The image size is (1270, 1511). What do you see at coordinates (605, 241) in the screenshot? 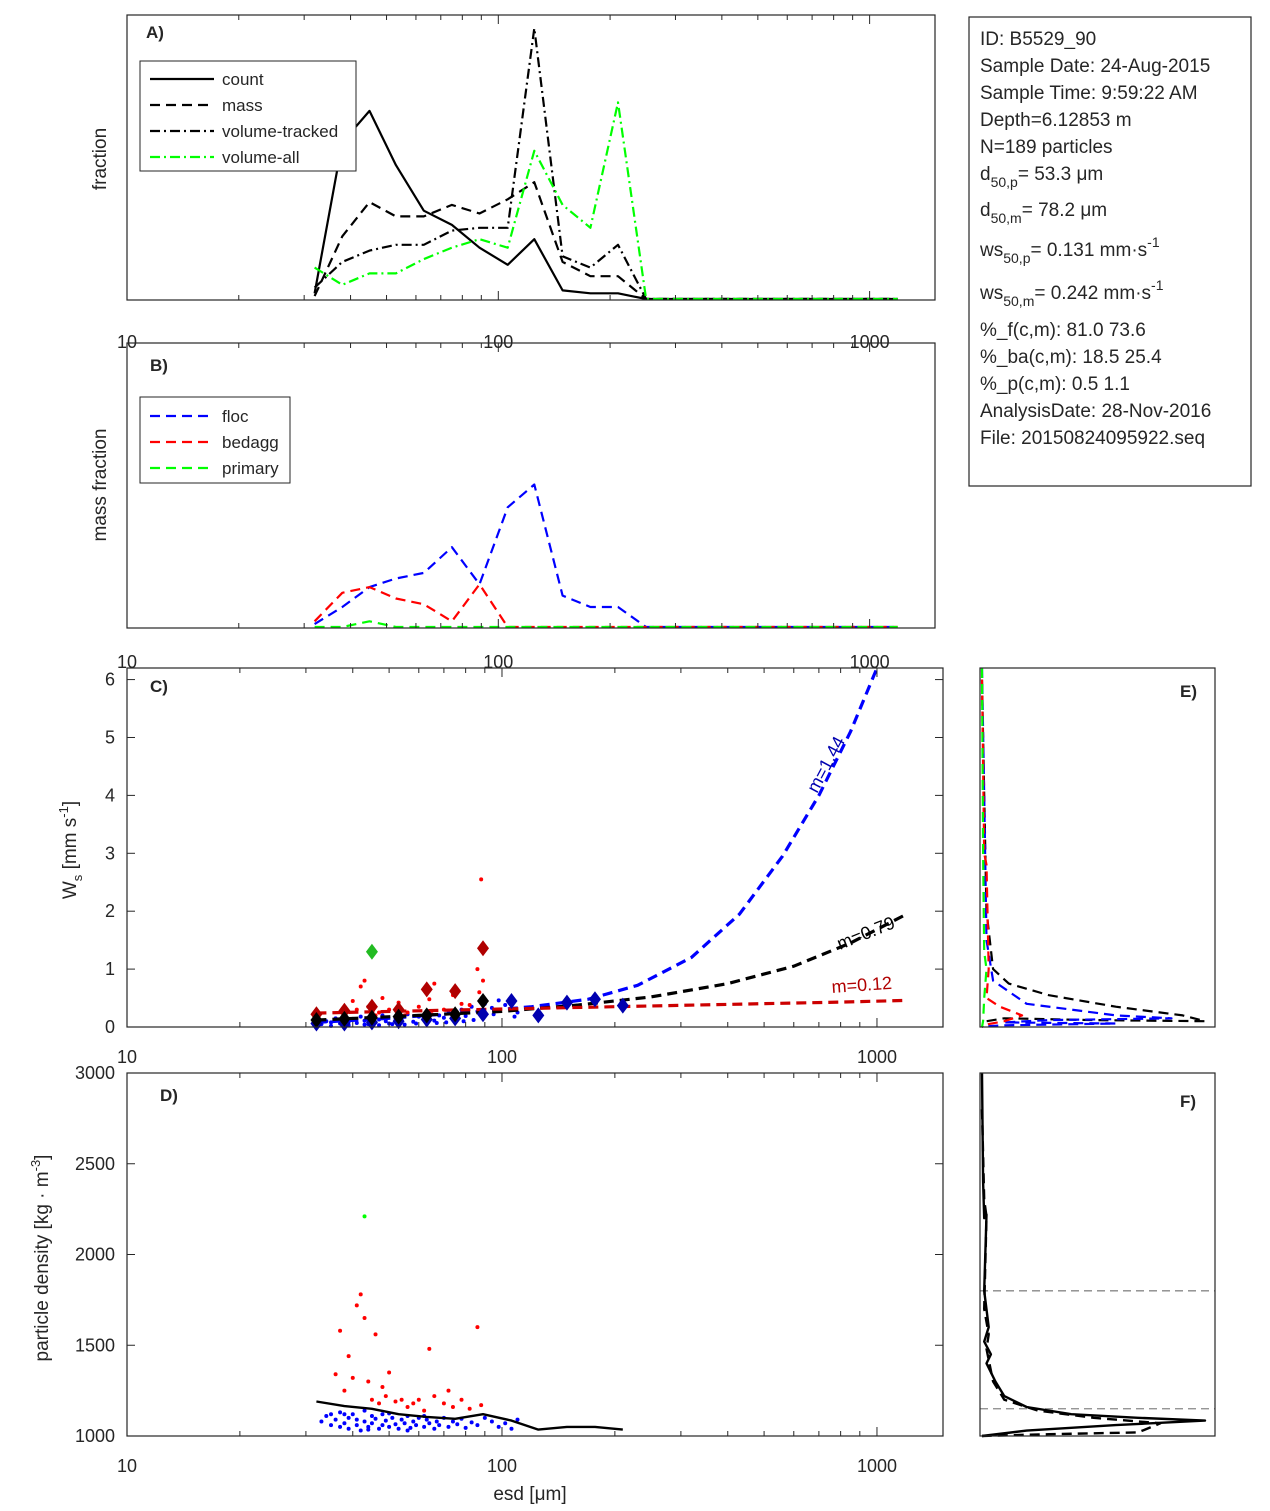
I see `series-line-a-mass` at bounding box center [605, 241].